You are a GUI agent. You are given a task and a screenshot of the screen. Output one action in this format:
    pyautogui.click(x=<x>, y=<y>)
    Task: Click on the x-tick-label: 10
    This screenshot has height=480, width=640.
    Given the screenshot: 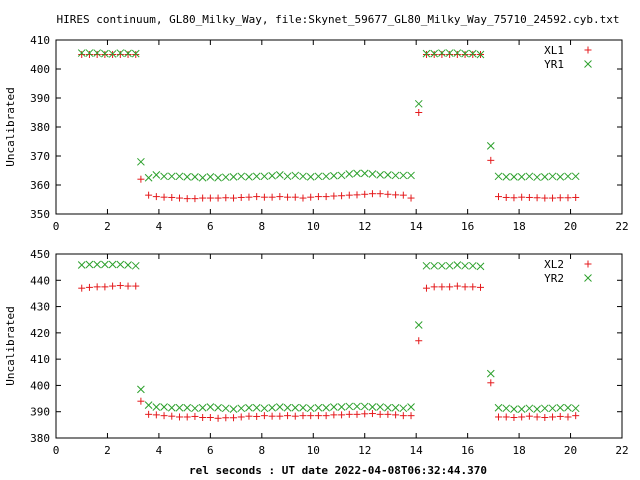 What is the action you would take?
    pyautogui.click(x=313, y=450)
    